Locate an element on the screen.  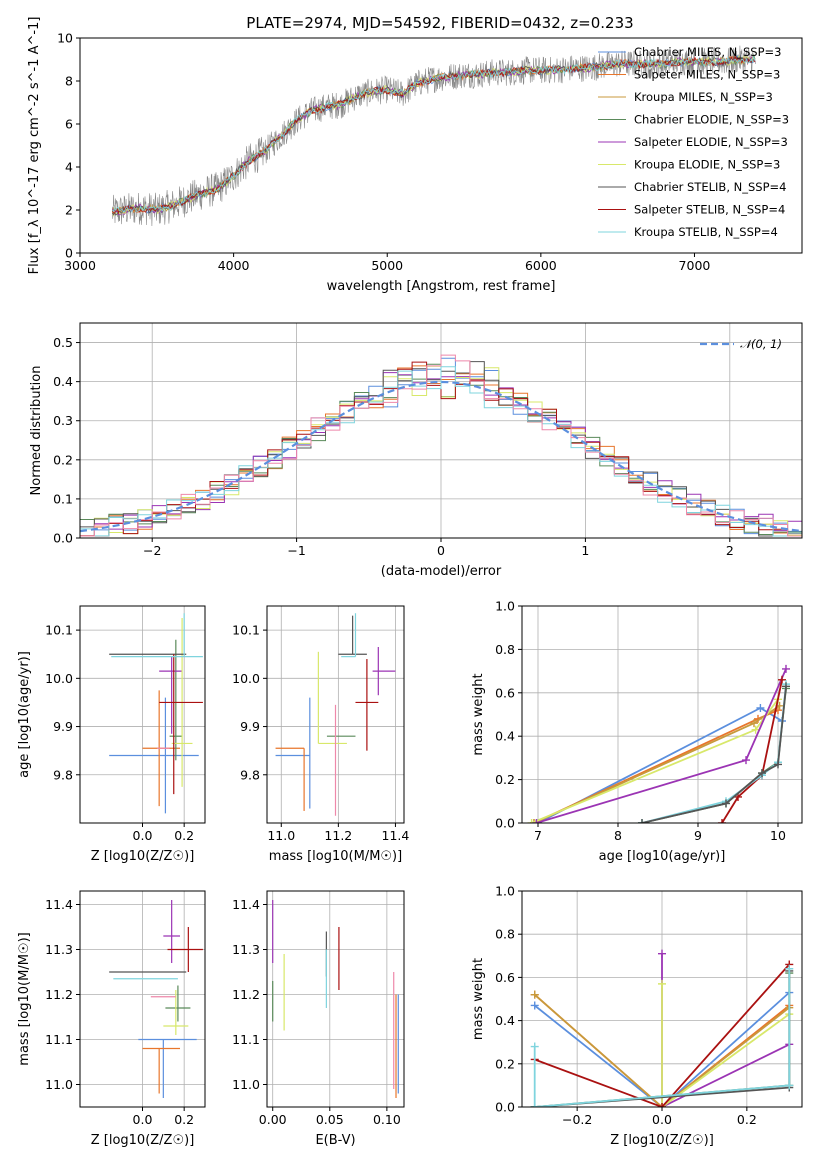
legend-entry: 𝒩(0, 1) is located at coordinates (761, 344).